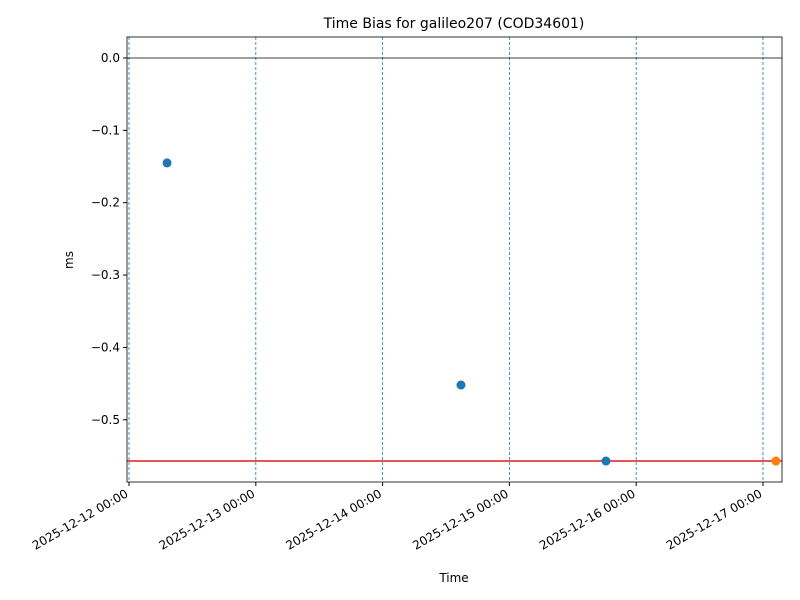  What do you see at coordinates (207, 519) in the screenshot?
I see `x-tick-label: 2025-12-13 00:00` at bounding box center [207, 519].